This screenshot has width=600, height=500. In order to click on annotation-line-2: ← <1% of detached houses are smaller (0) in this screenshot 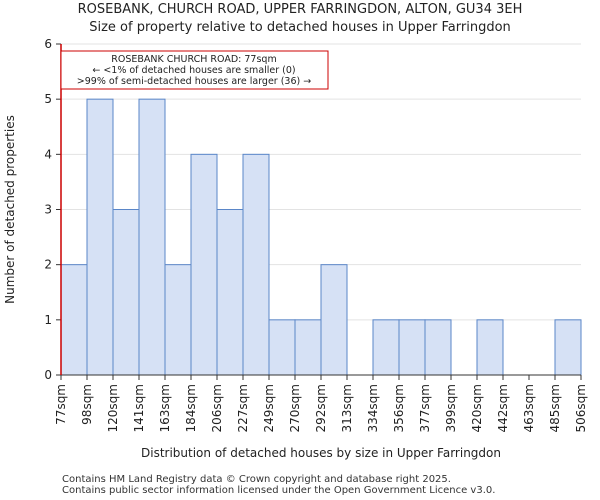, I will do `click(193, 70)`.